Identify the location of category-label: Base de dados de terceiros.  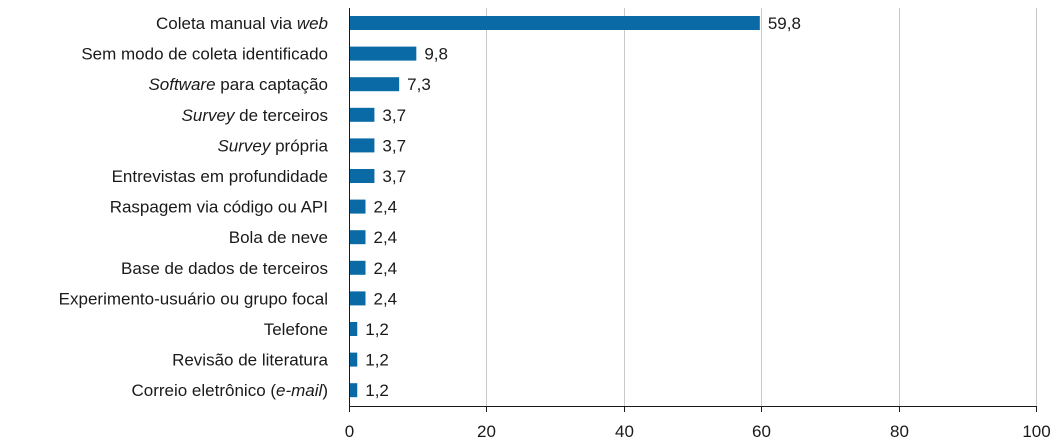
(224, 268).